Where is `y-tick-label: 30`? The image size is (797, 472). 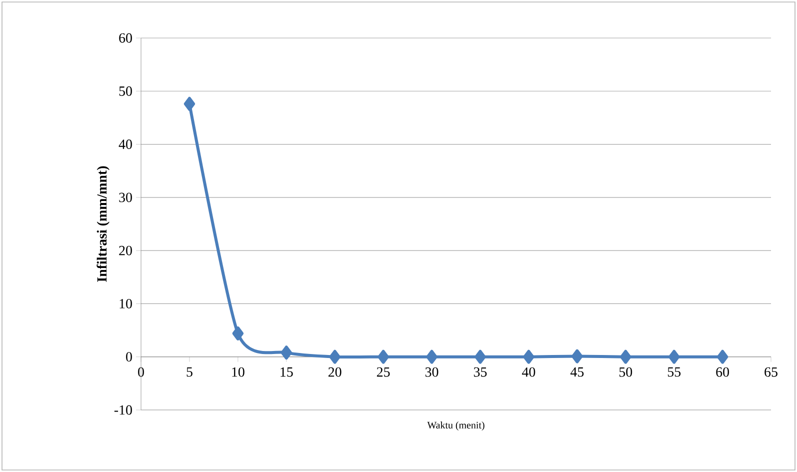 y-tick-label: 30 is located at coordinates (125, 197).